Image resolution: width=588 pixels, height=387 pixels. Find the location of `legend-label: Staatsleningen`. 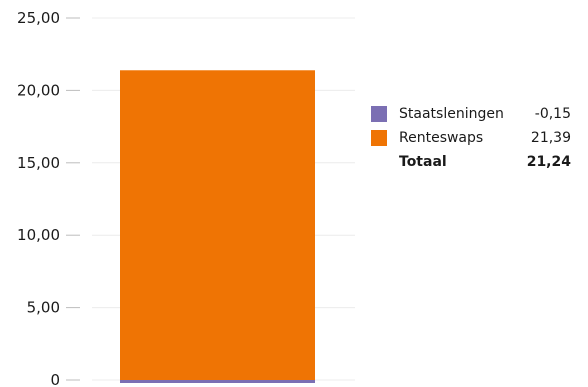

legend-label: Staatsleningen is located at coordinates (451, 114).